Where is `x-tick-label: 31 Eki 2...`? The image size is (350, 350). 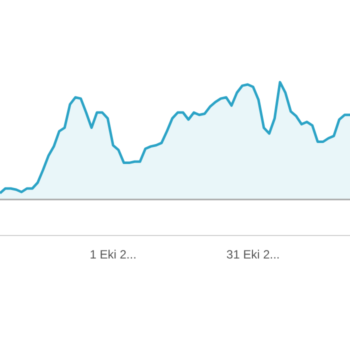 x-tick-label: 31 Eki 2... is located at coordinates (253, 255).